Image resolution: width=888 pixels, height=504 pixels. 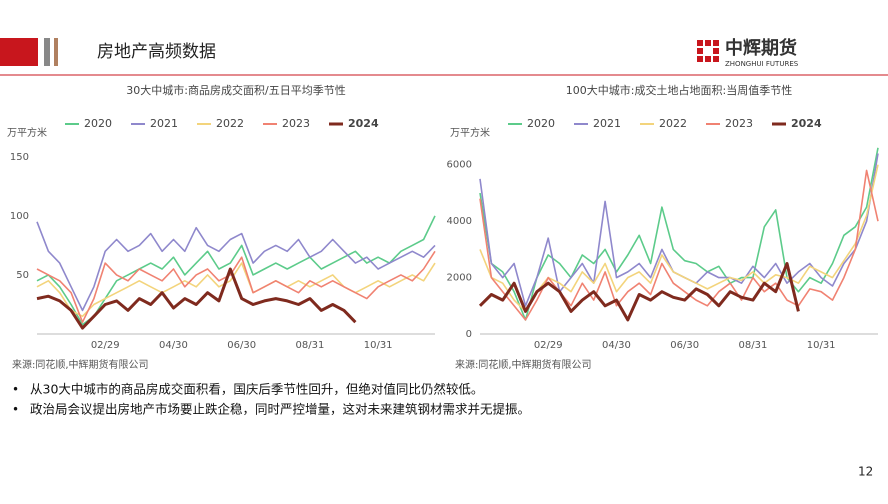 I want to click on chart-title: 100大中城市:成交土地占地面积:当周值季节性, so click(x=679, y=90).